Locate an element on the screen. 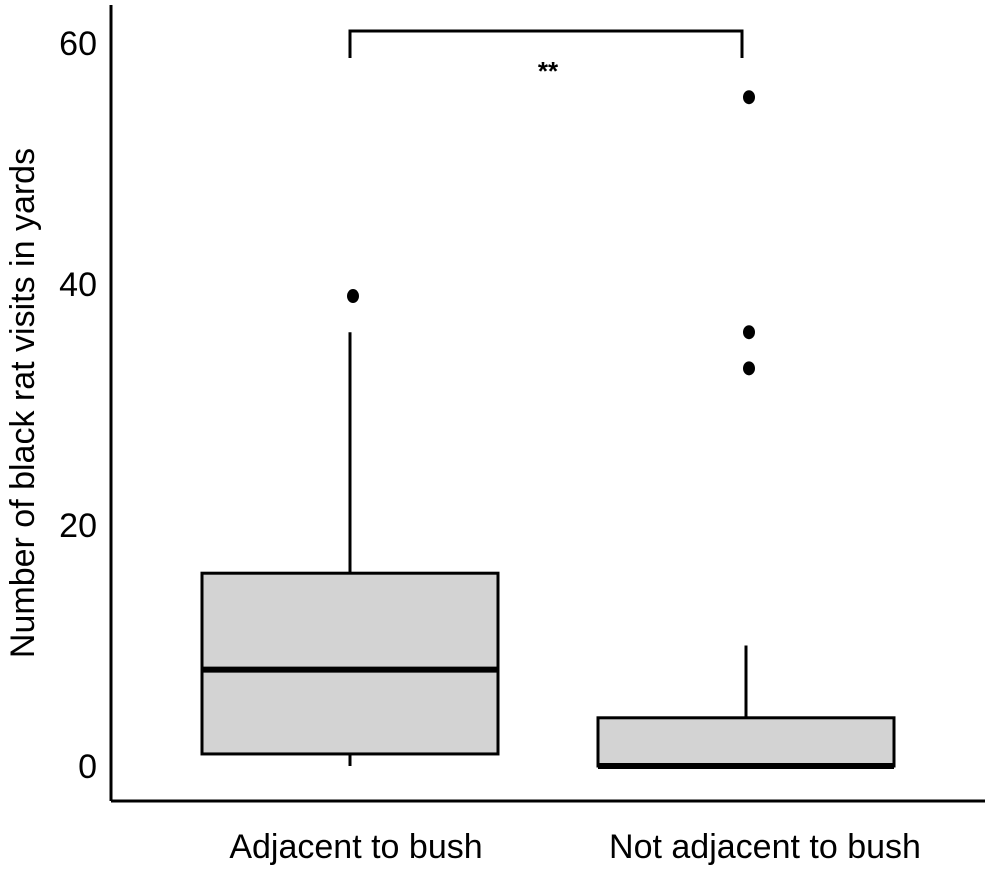  y-tick-label: 0 is located at coordinates (87, 767).